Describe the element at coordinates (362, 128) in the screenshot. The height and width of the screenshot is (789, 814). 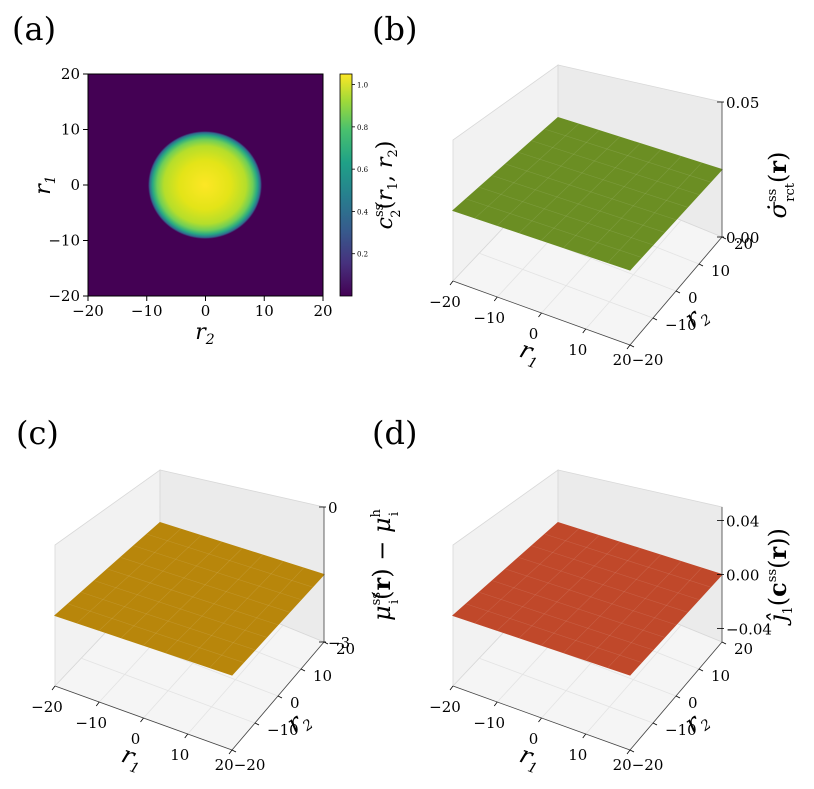
I see `colorbar-tick-label: 0.8` at that location.